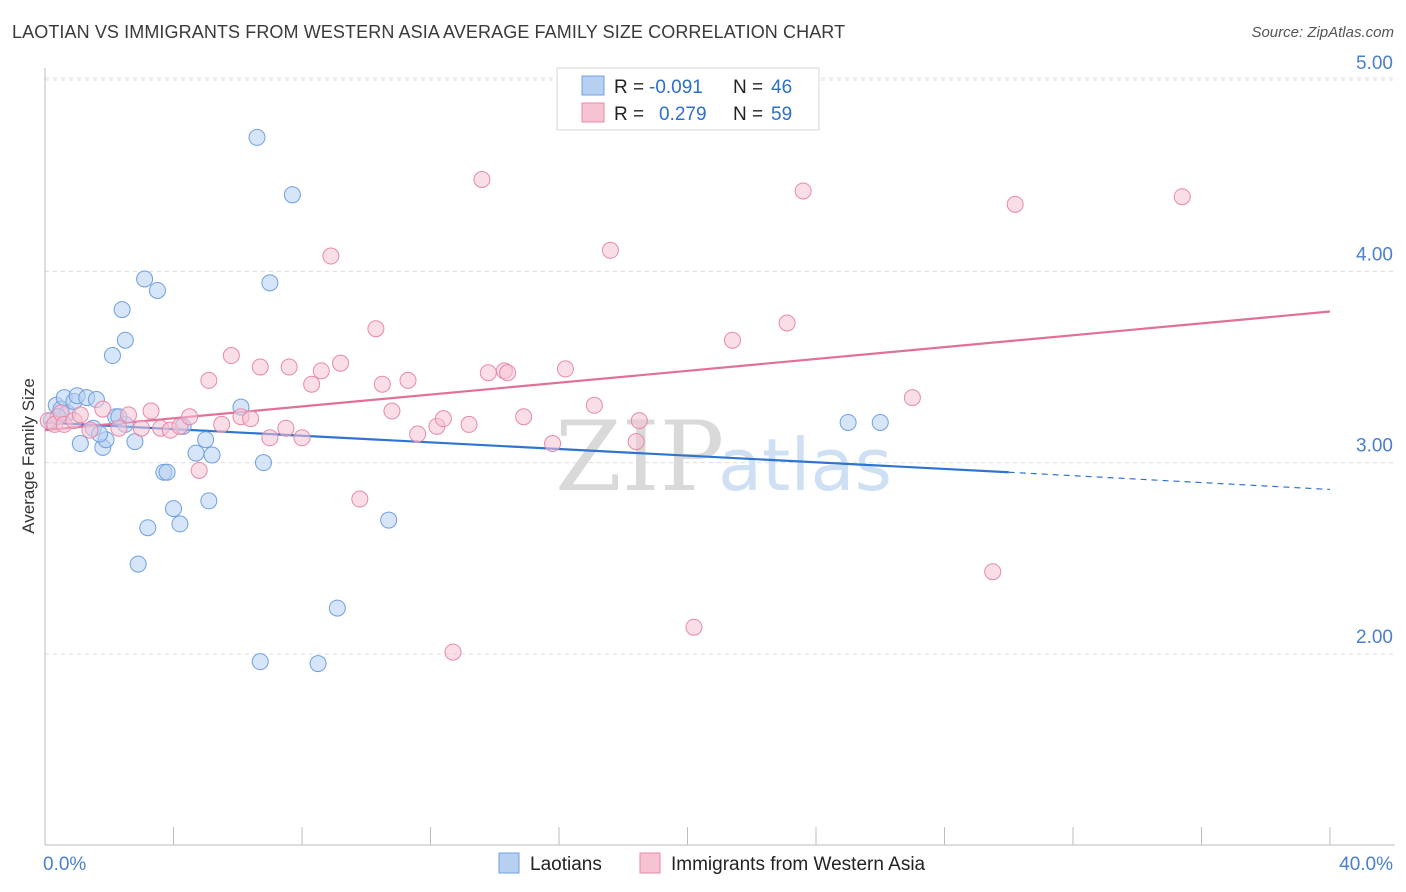 The height and width of the screenshot is (892, 1406). What do you see at coordinates (526, 447) in the screenshot?
I see `trend-line-series0` at bounding box center [526, 447].